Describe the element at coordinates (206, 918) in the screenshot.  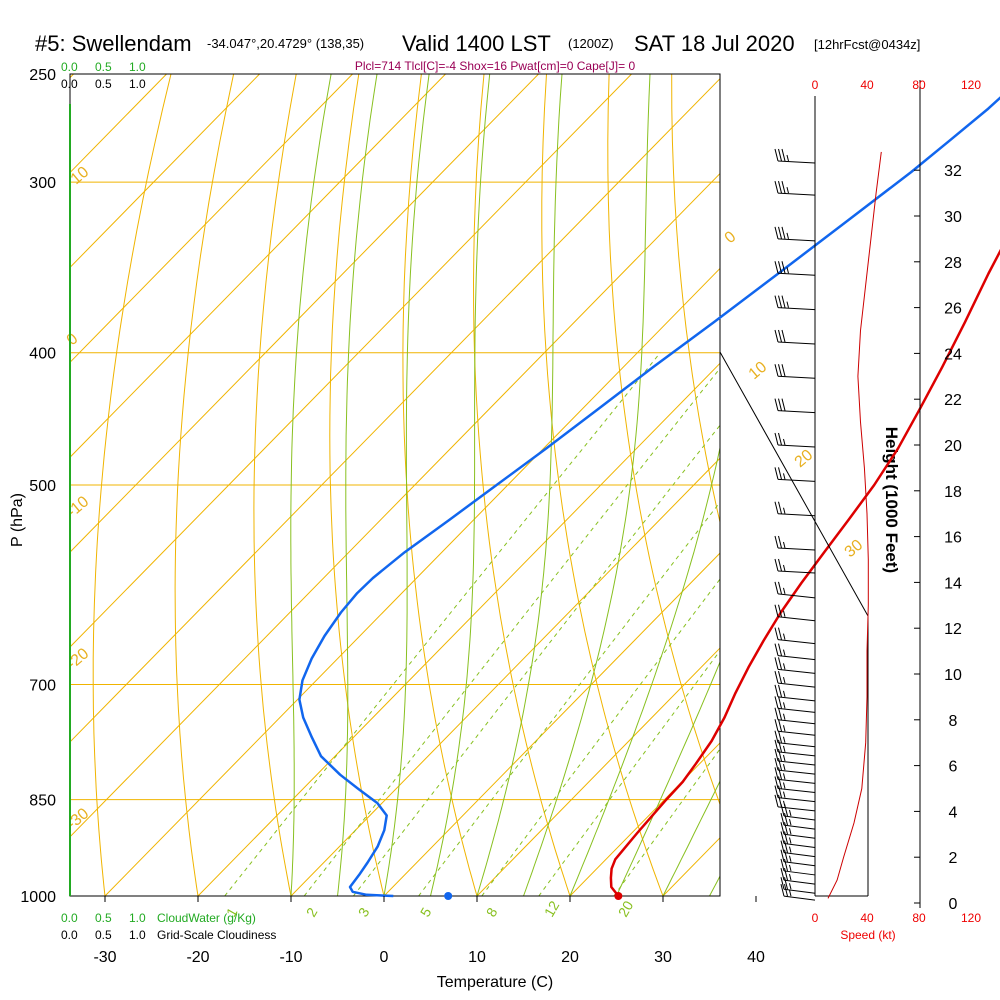
I see `cloudwater-label: CloudWater (g/Kg)` at that location.